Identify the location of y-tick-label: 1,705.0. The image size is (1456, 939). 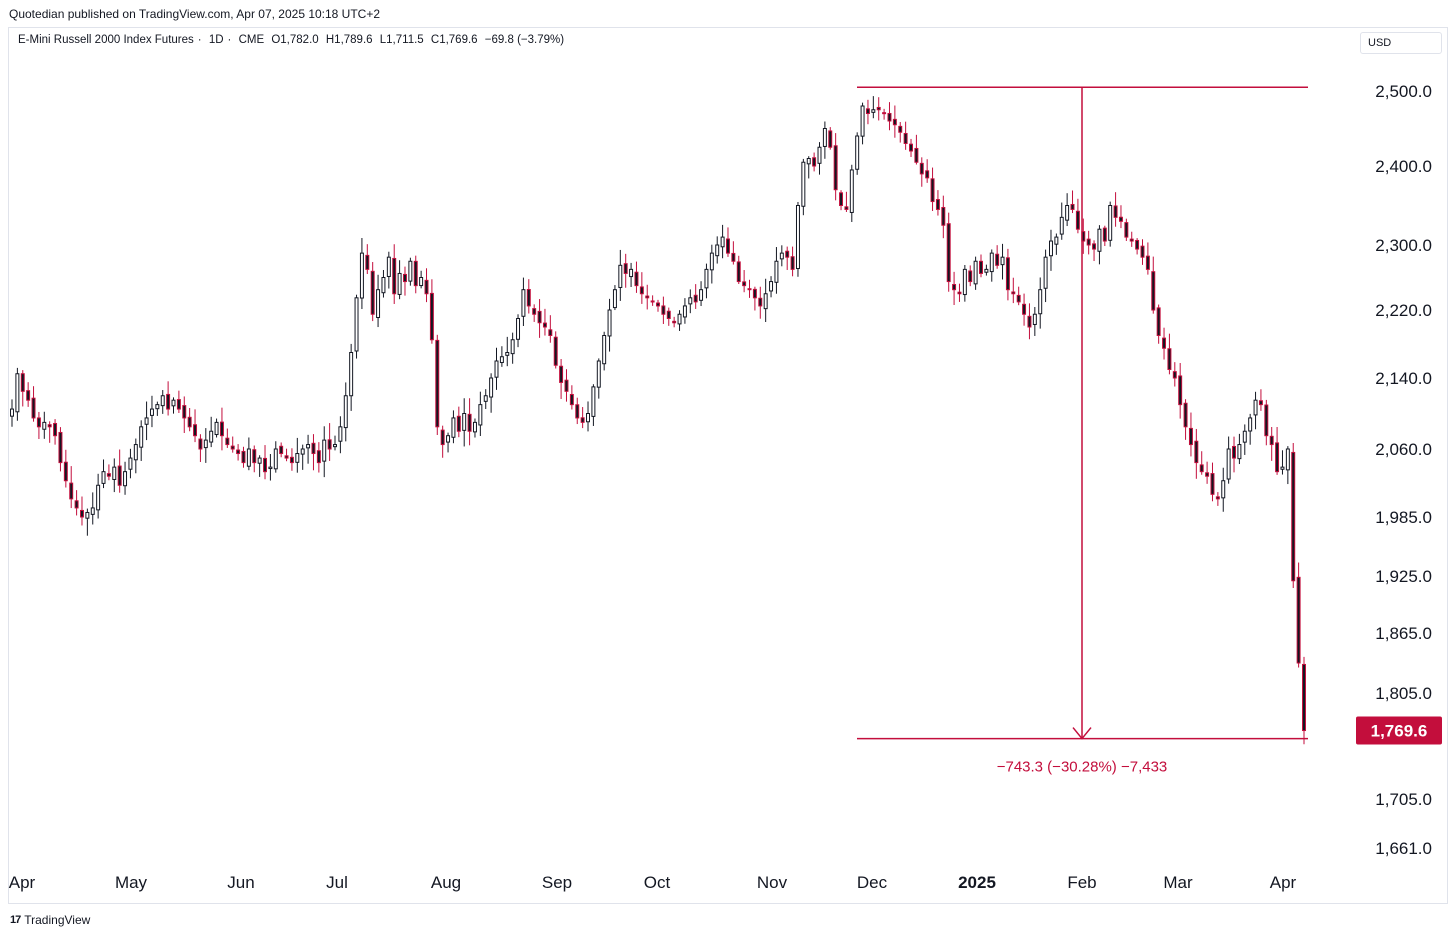
(1403, 799).